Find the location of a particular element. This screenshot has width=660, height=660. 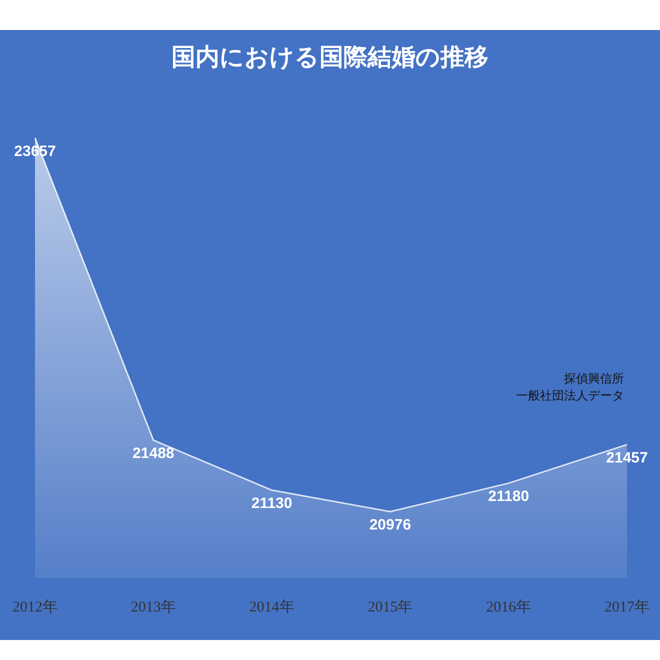

x-tick-label: 2016年 is located at coordinates (509, 607).